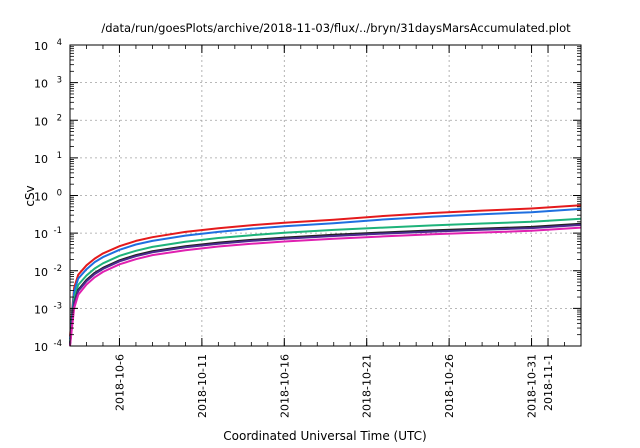 The image size is (640, 448). Describe the element at coordinates (202, 386) in the screenshot. I see `x-tick-label: 2018-10-11` at that location.